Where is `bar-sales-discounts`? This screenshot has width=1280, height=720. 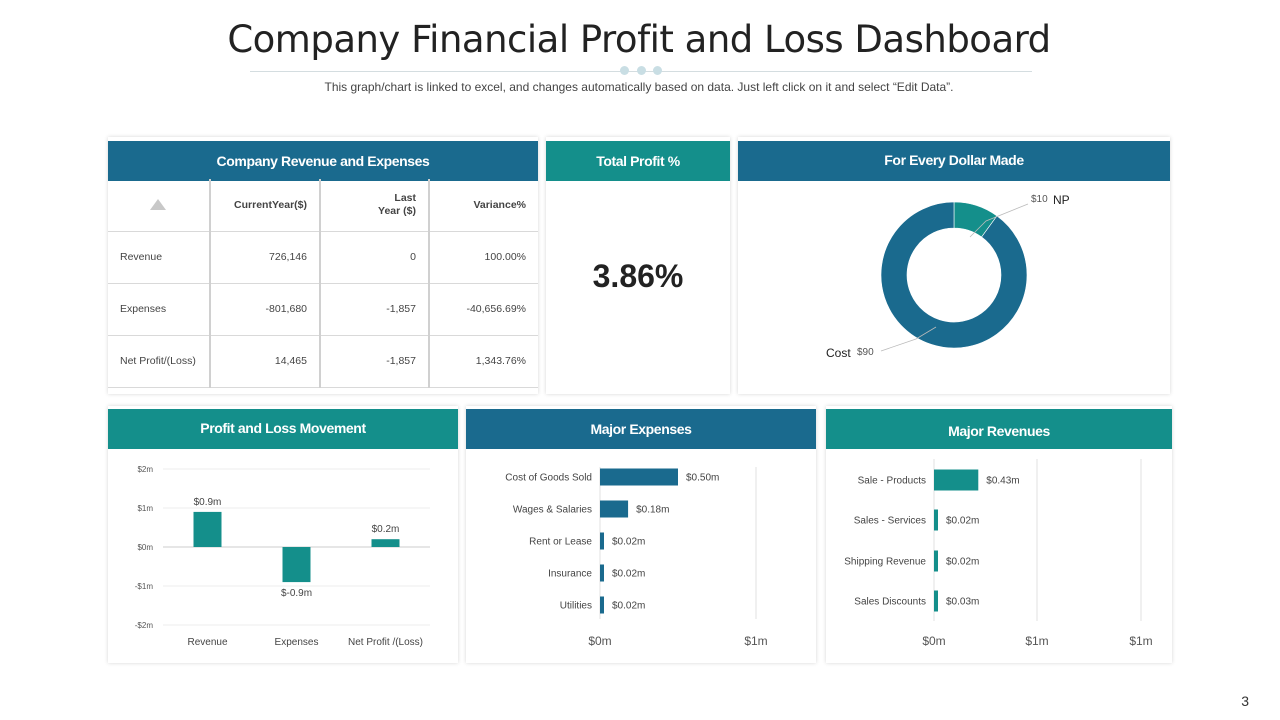
bar-sales-discounts is located at coordinates (936, 601).